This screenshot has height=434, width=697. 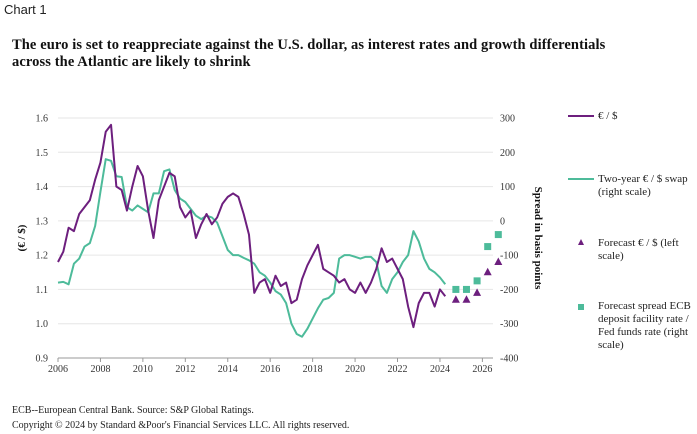 I want to click on x-tick-label: 2014, so click(x=228, y=369).